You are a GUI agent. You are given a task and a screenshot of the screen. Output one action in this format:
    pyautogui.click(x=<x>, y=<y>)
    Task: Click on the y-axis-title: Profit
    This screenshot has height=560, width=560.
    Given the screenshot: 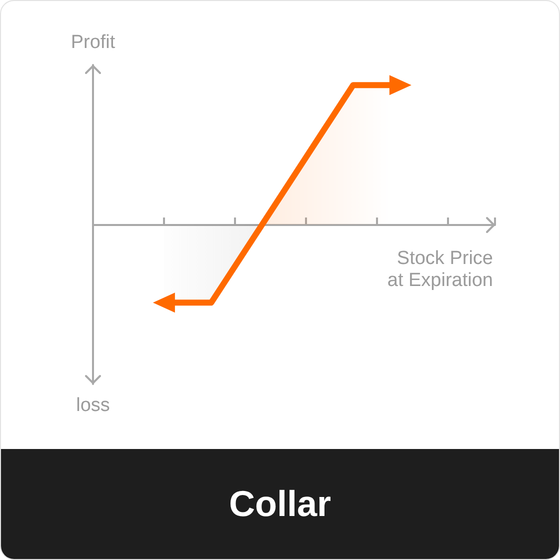 What is the action you would take?
    pyautogui.click(x=93, y=43)
    